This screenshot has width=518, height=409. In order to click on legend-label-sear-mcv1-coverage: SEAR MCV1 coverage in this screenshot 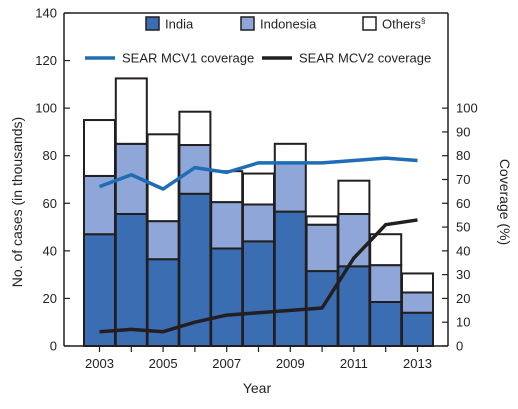, I will do `click(188, 58)`.